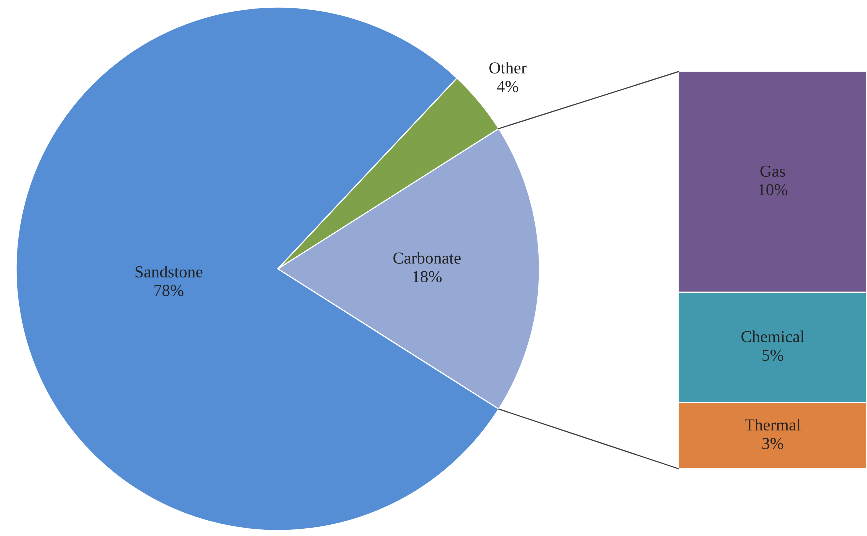  Describe the element at coordinates (773, 172) in the screenshot. I see `series-label: Gas` at that location.